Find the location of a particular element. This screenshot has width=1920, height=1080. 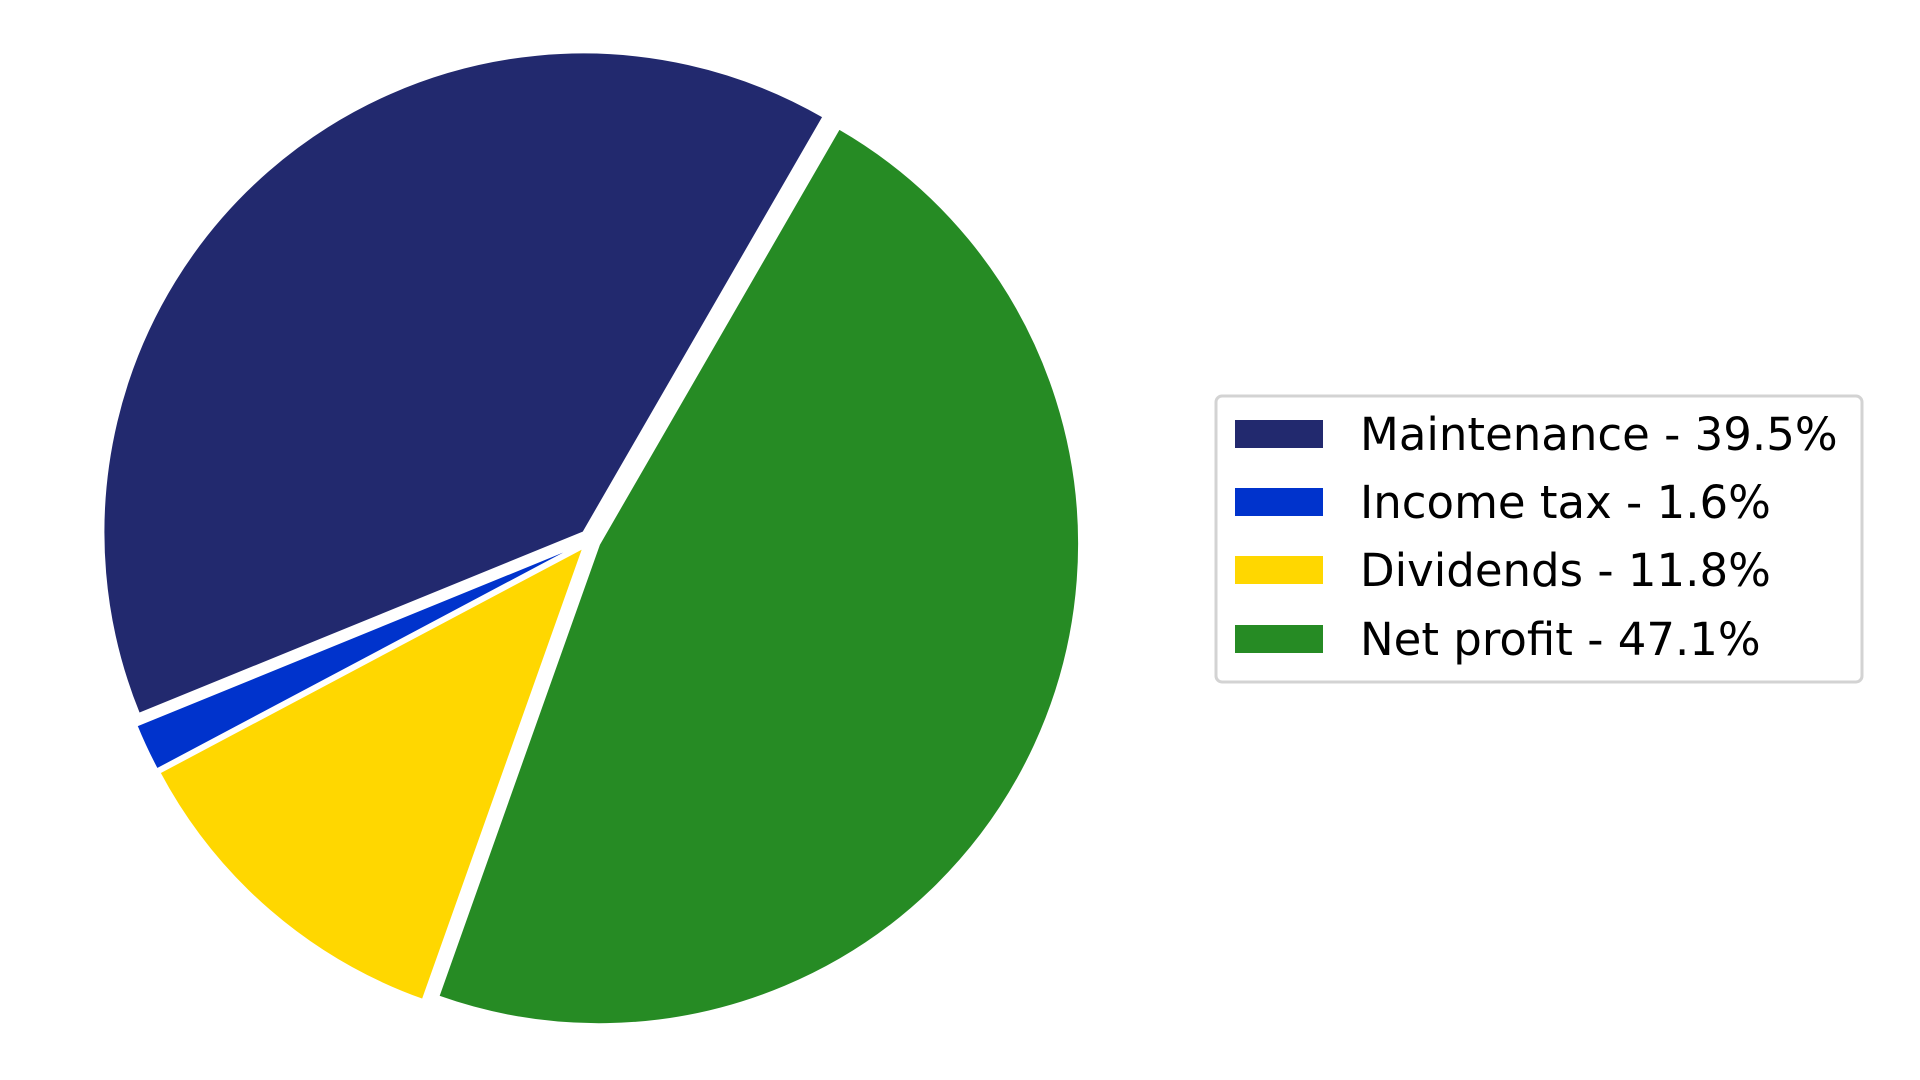

legend-swatch-income-tax is located at coordinates (1279, 502).